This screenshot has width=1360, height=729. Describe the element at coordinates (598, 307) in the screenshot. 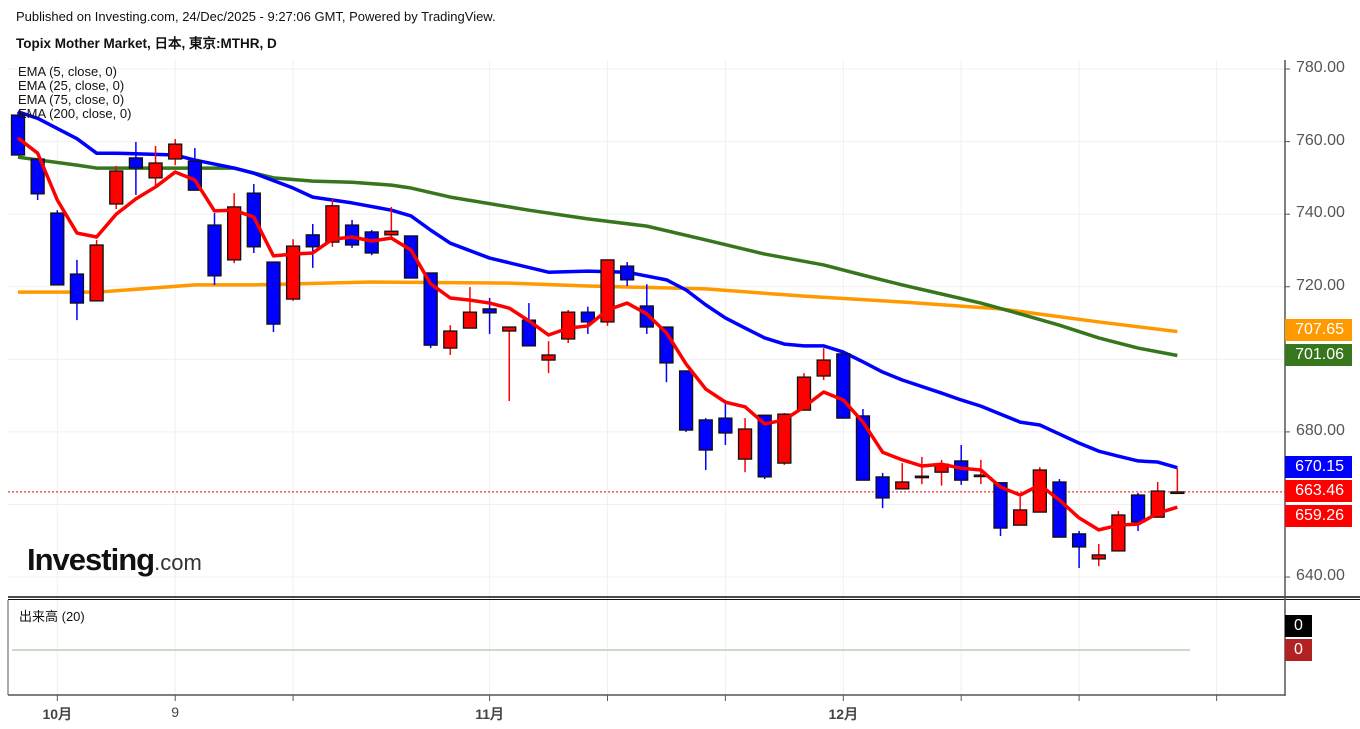

I see `ema200-line` at that location.